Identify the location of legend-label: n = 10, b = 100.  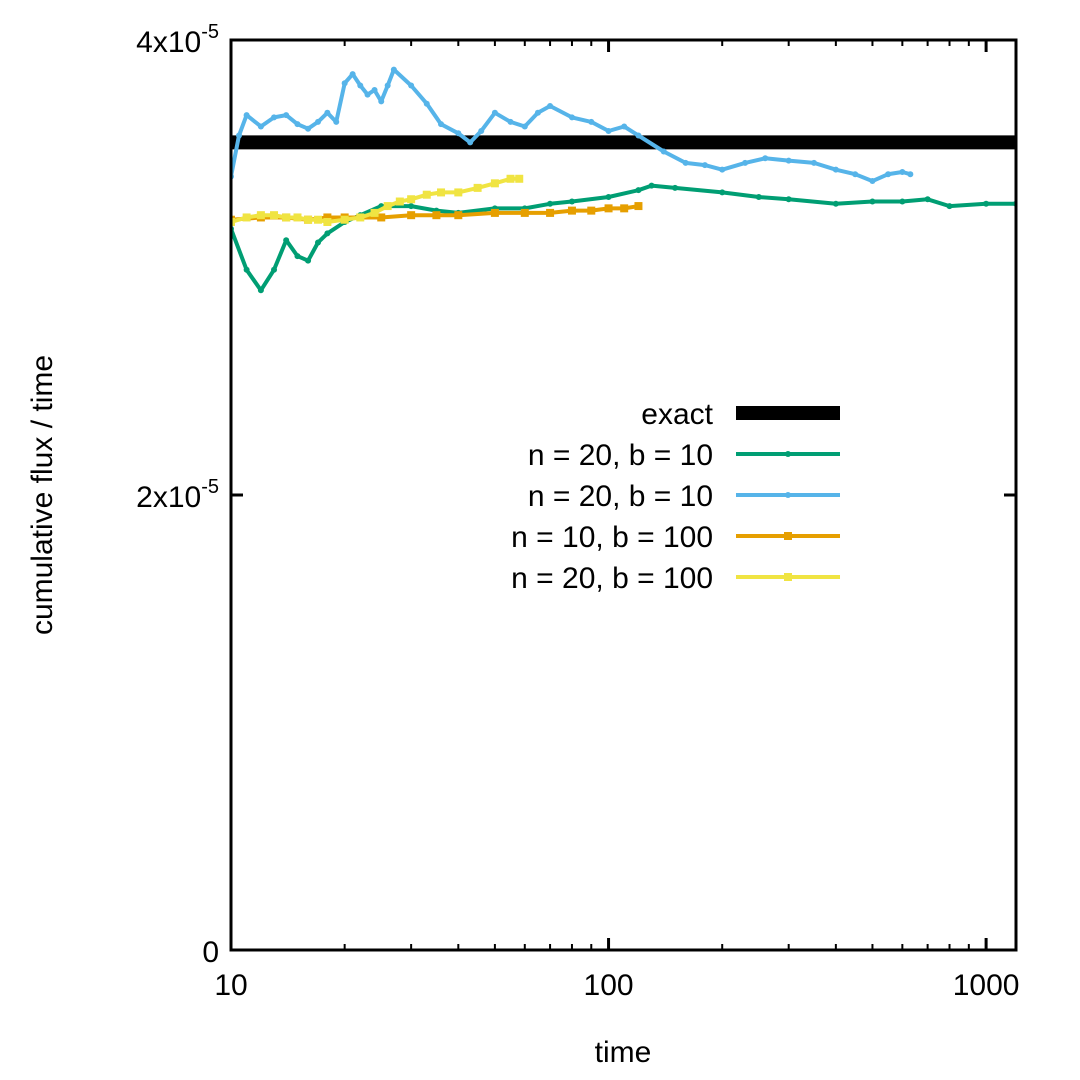
(612, 537).